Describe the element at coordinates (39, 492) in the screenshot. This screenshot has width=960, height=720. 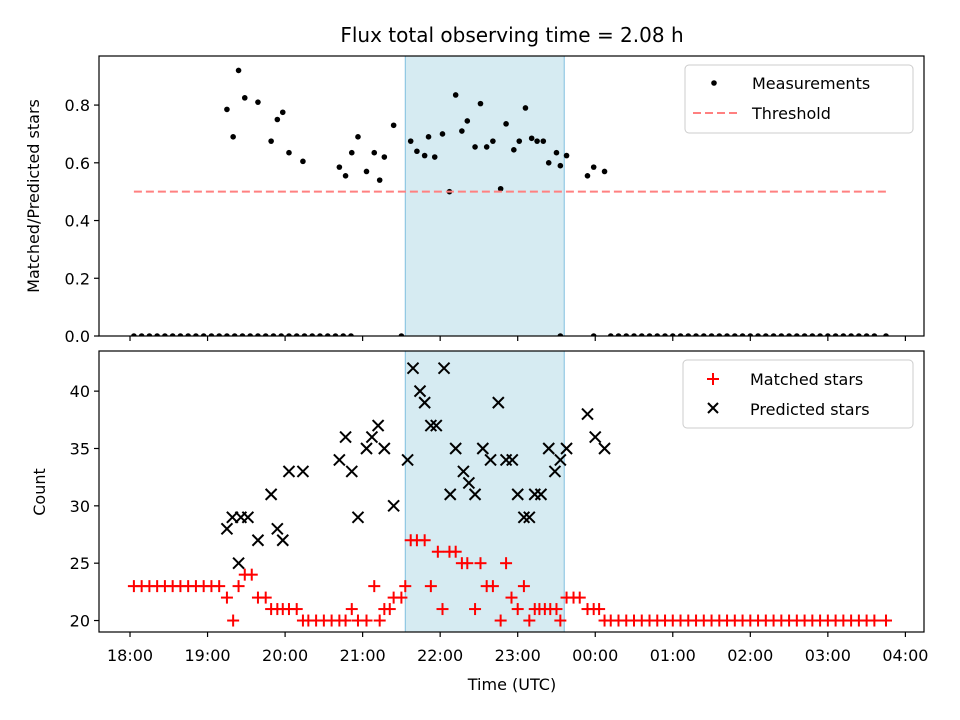
I see `bottom-ylabel: Count` at that location.